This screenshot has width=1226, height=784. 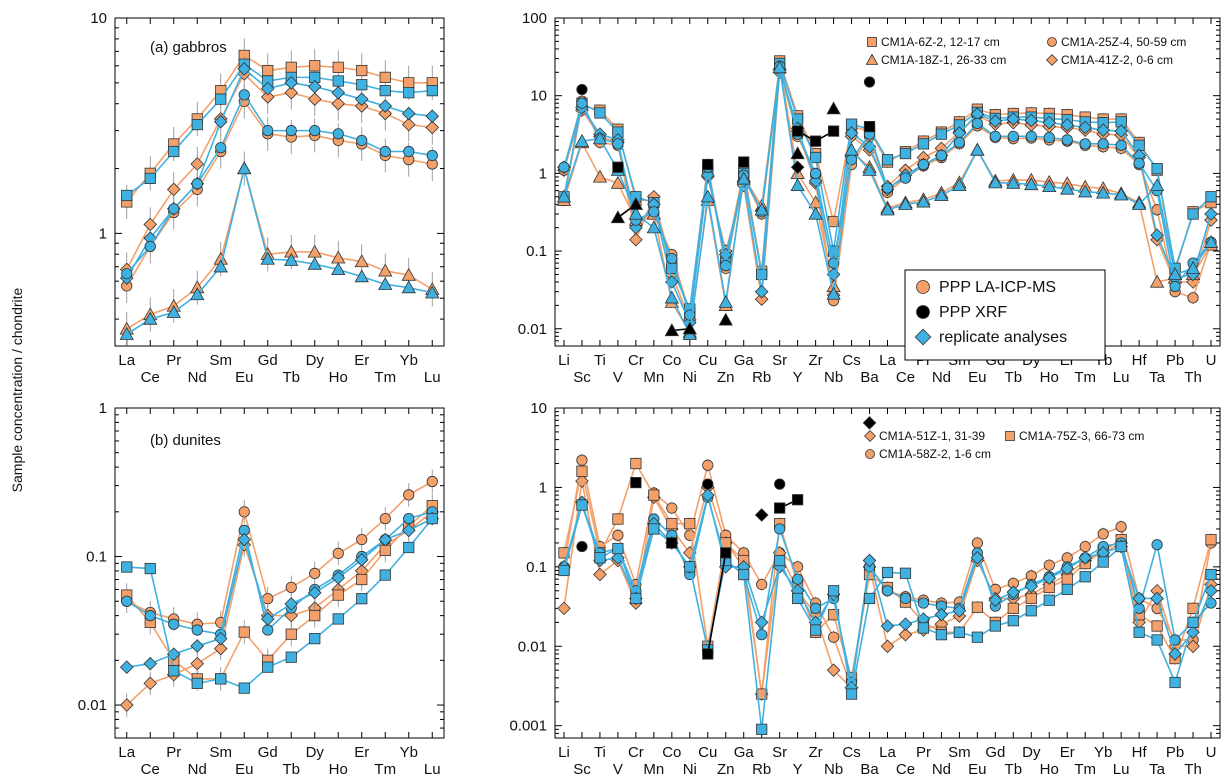 What do you see at coordinates (744, 147) in the screenshot?
I see `series-6Z2-ppp-xrf` at bounding box center [744, 147].